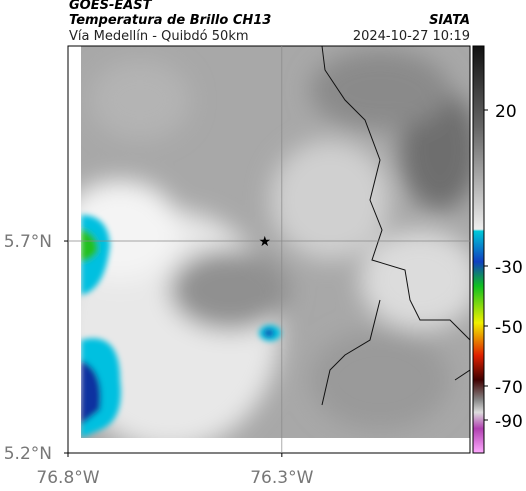 Image resolution: width=526 pixels, height=491 pixels. Describe the element at coordinates (264, 242) in the screenshot. I see `location-marker: ★` at that location.